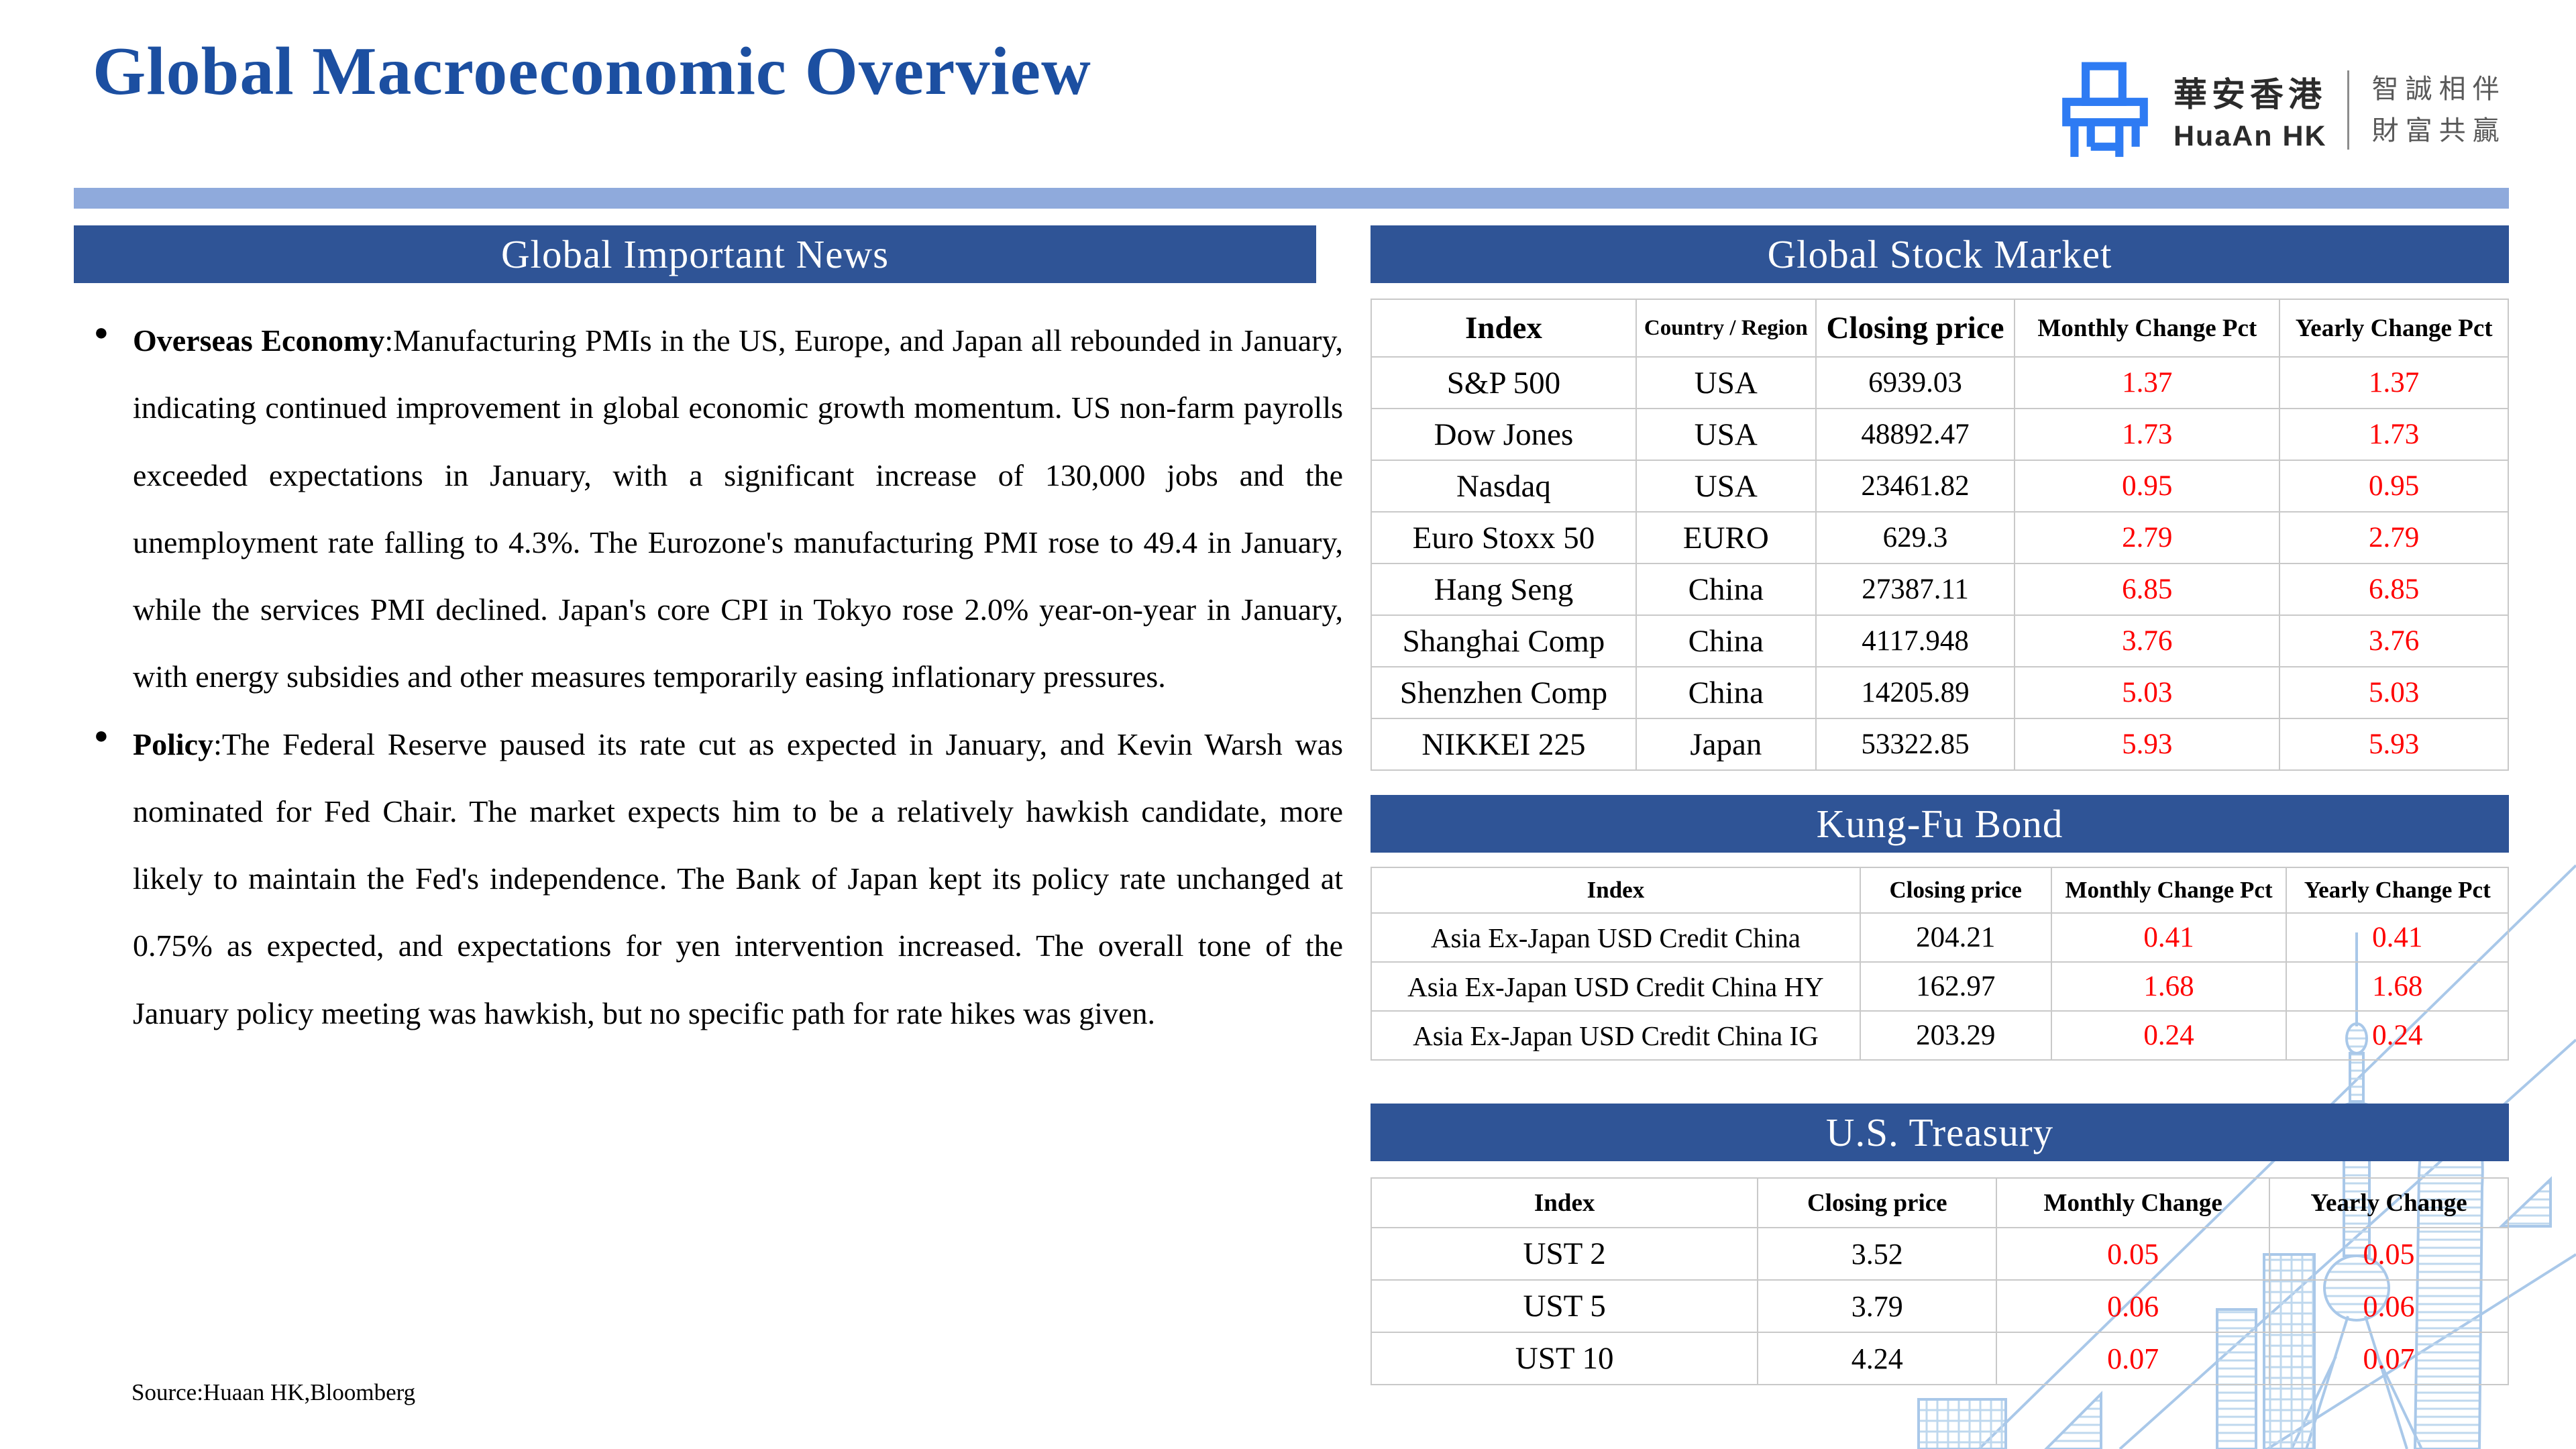 This screenshot has width=2576, height=1449. I want to click on cell-close: 4117.948, so click(1915, 640).